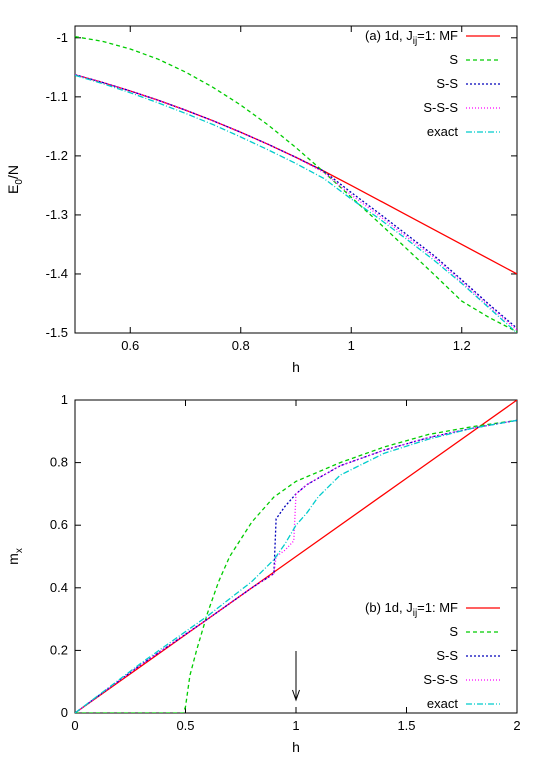 The width and height of the screenshot is (545, 763). What do you see at coordinates (59, 524) in the screenshot?
I see `y-tick-label: 0.6` at bounding box center [59, 524].